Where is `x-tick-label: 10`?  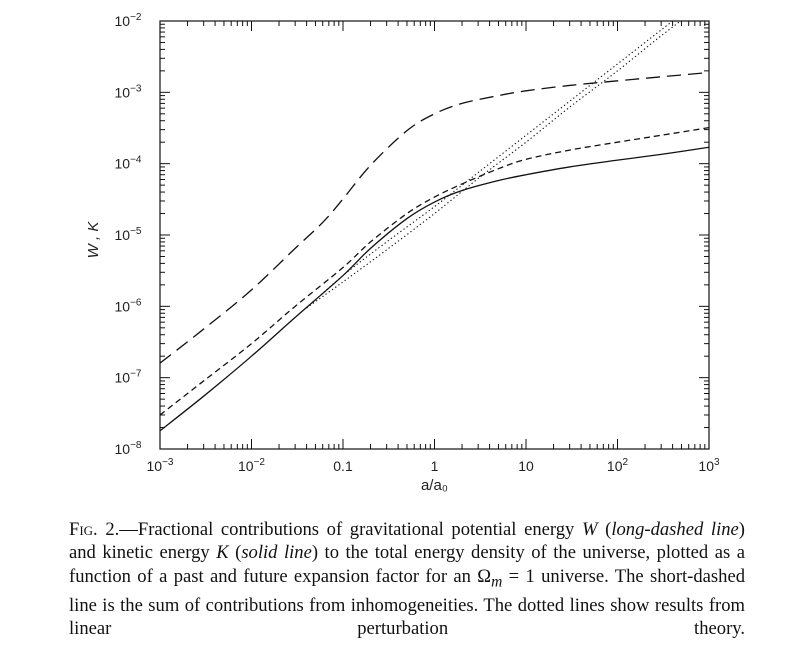 x-tick-label: 10 is located at coordinates (526, 466).